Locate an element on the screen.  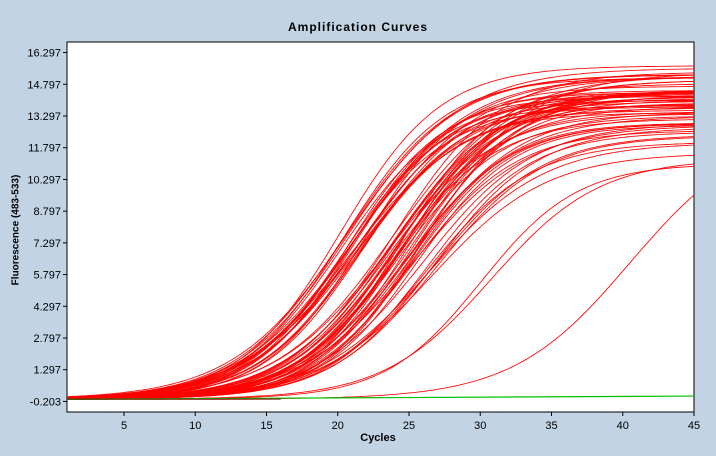
y-tick-label: 2.797 is located at coordinates (47, 339).